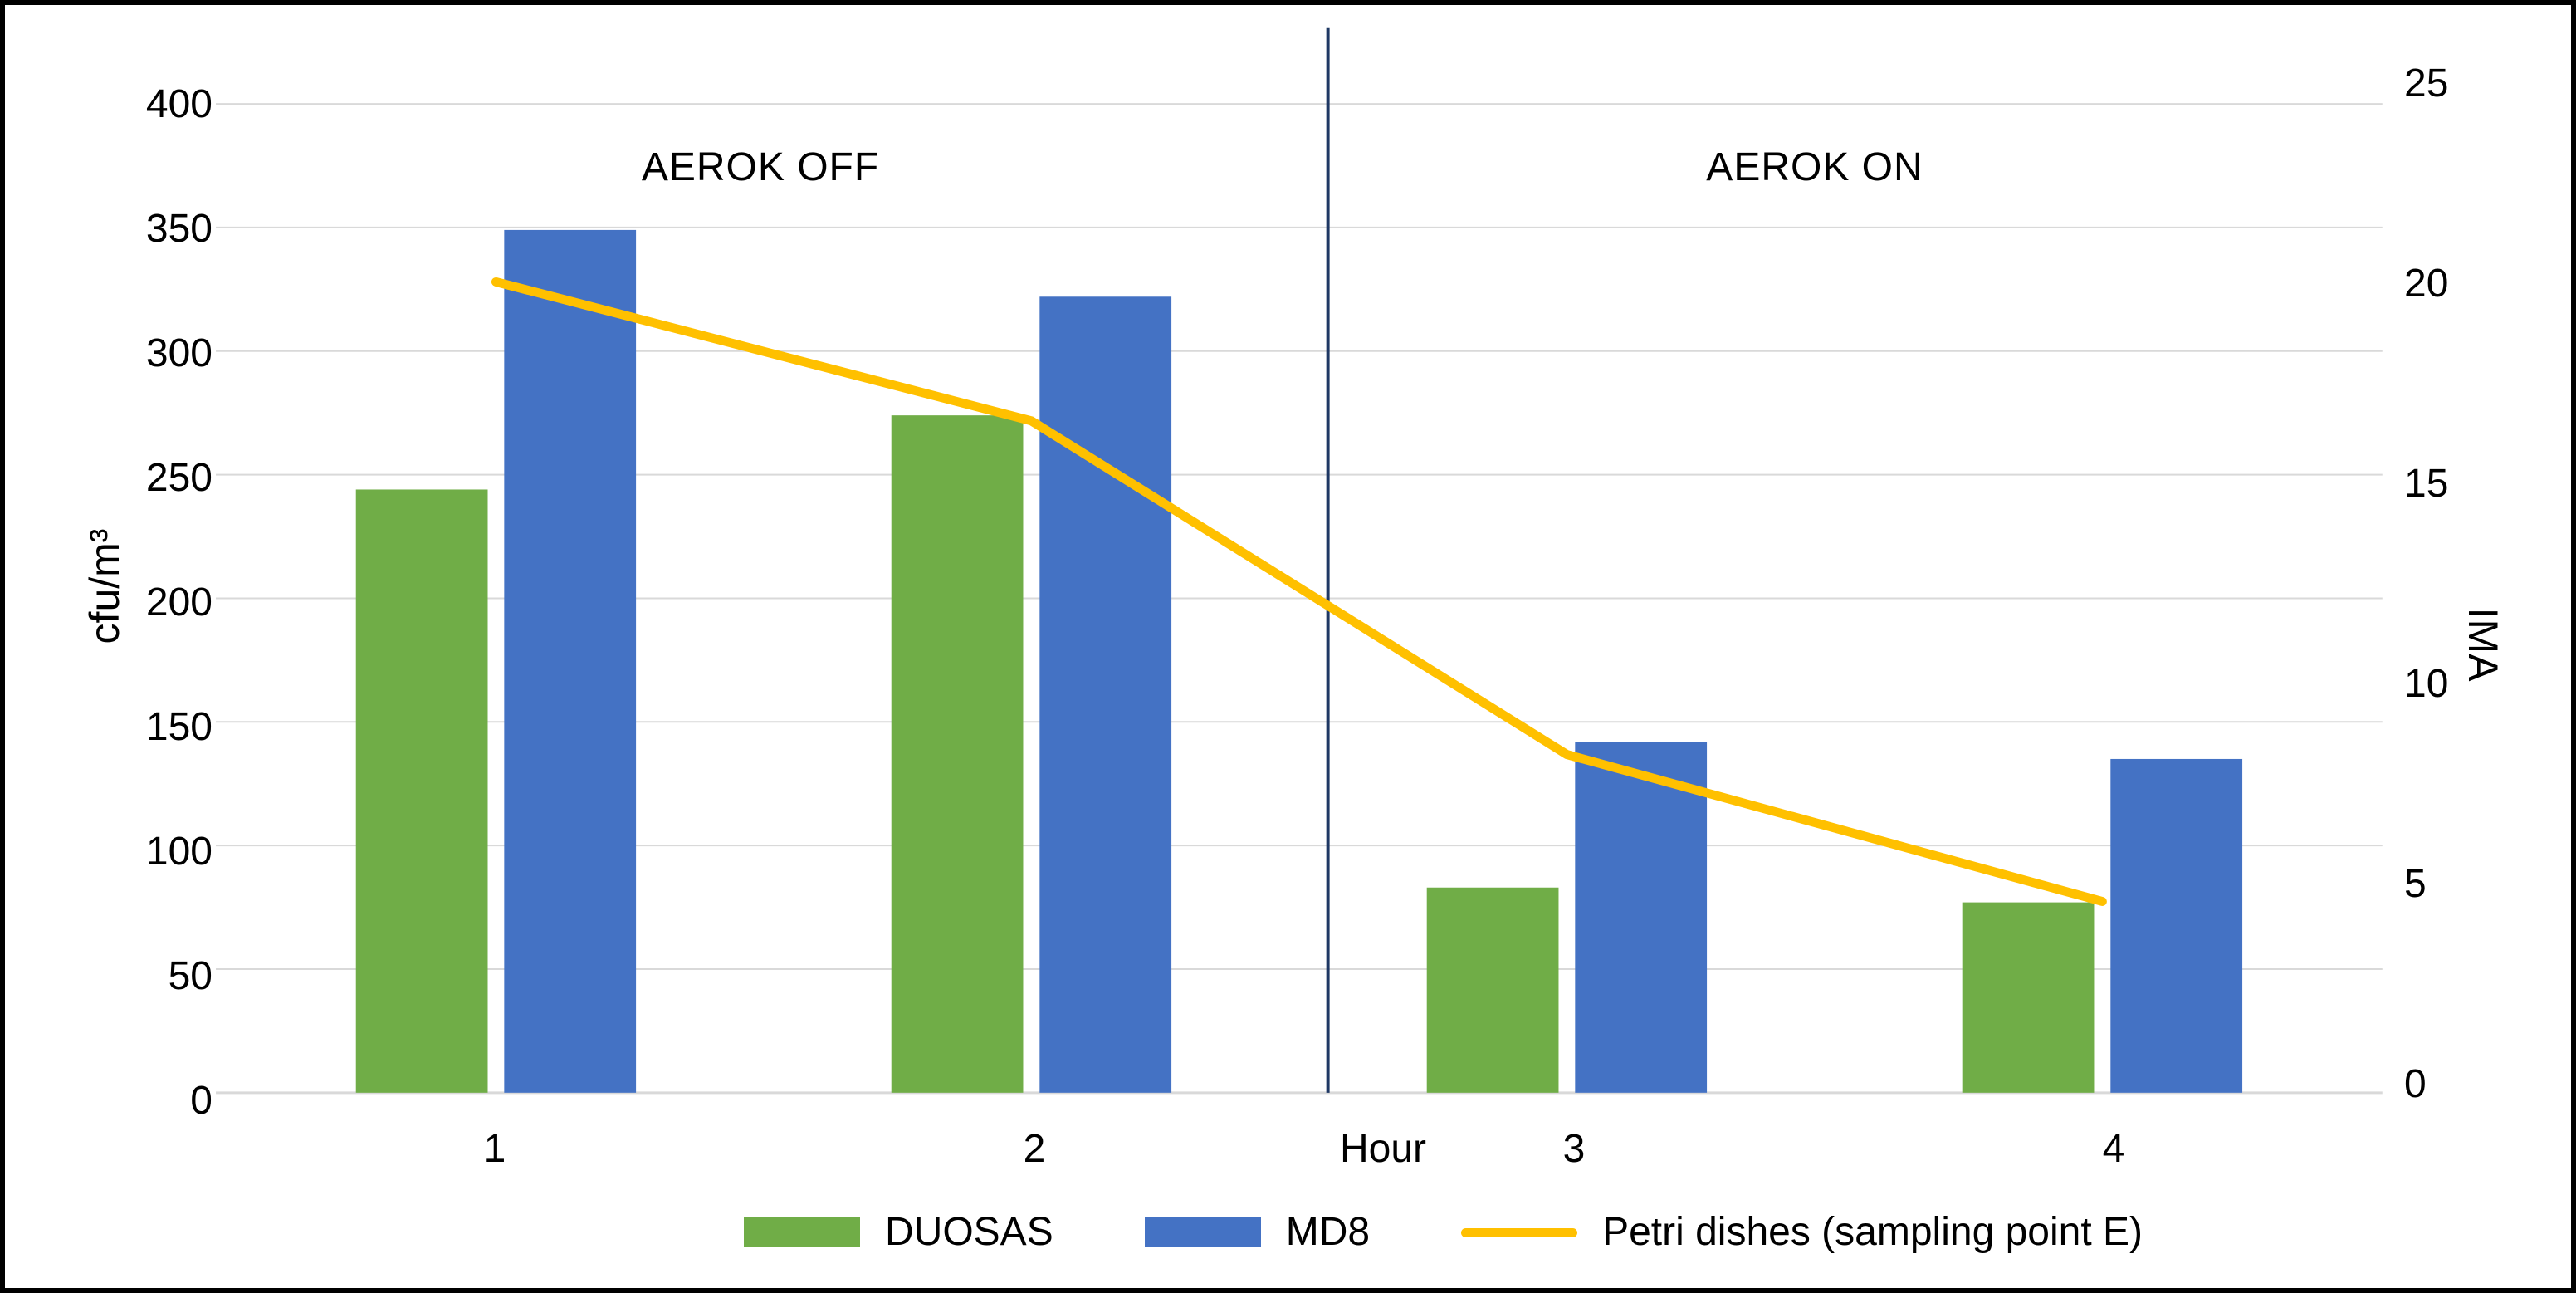  I want to click on left-axis-tick-250: 250, so click(179, 478).